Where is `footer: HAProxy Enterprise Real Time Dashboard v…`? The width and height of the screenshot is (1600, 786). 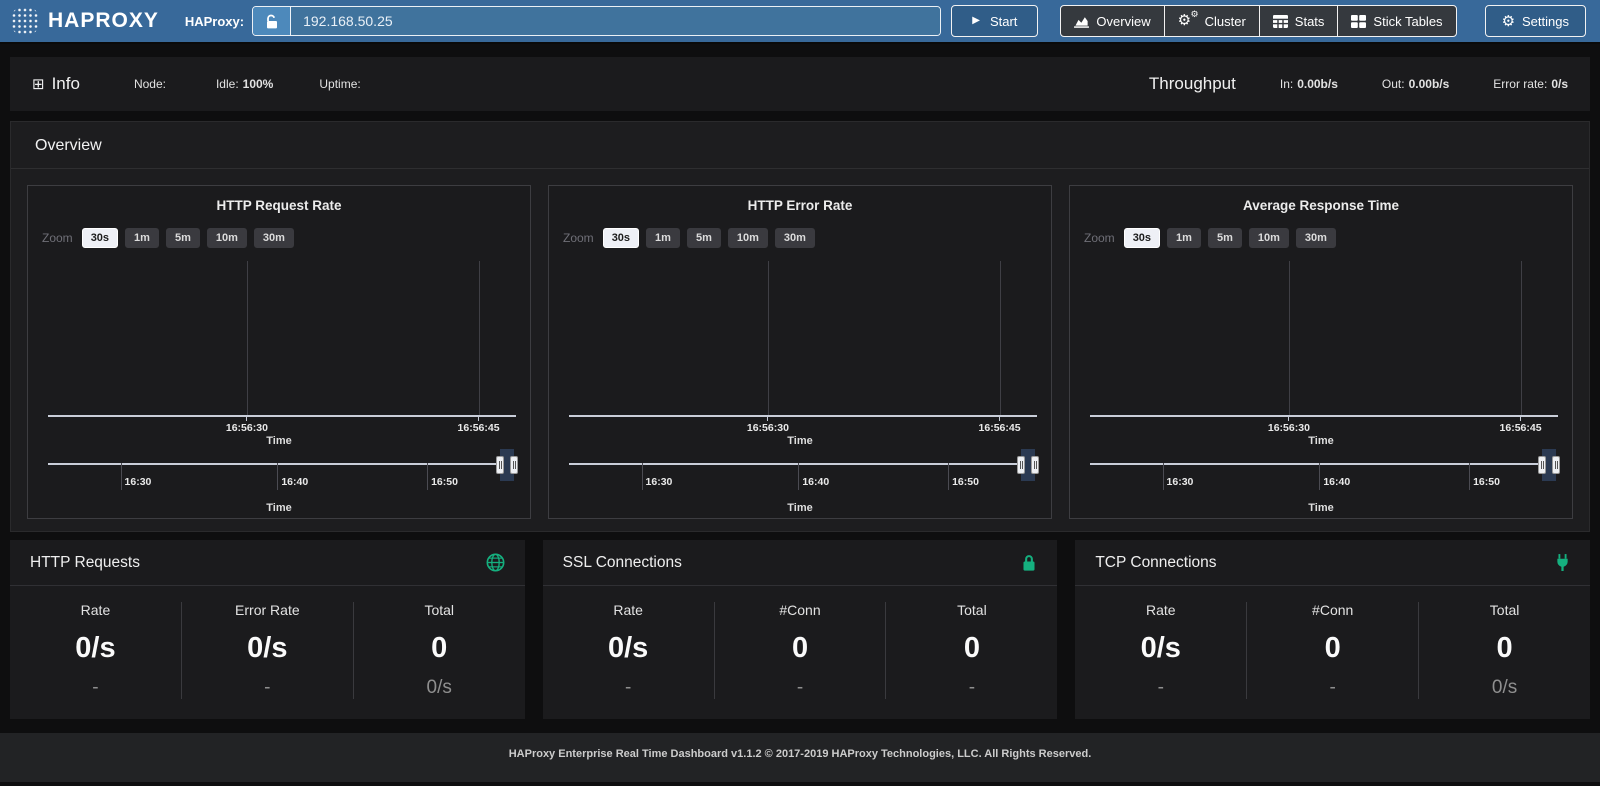
footer: HAProxy Enterprise Real Time Dashboard v… is located at coordinates (800, 757).